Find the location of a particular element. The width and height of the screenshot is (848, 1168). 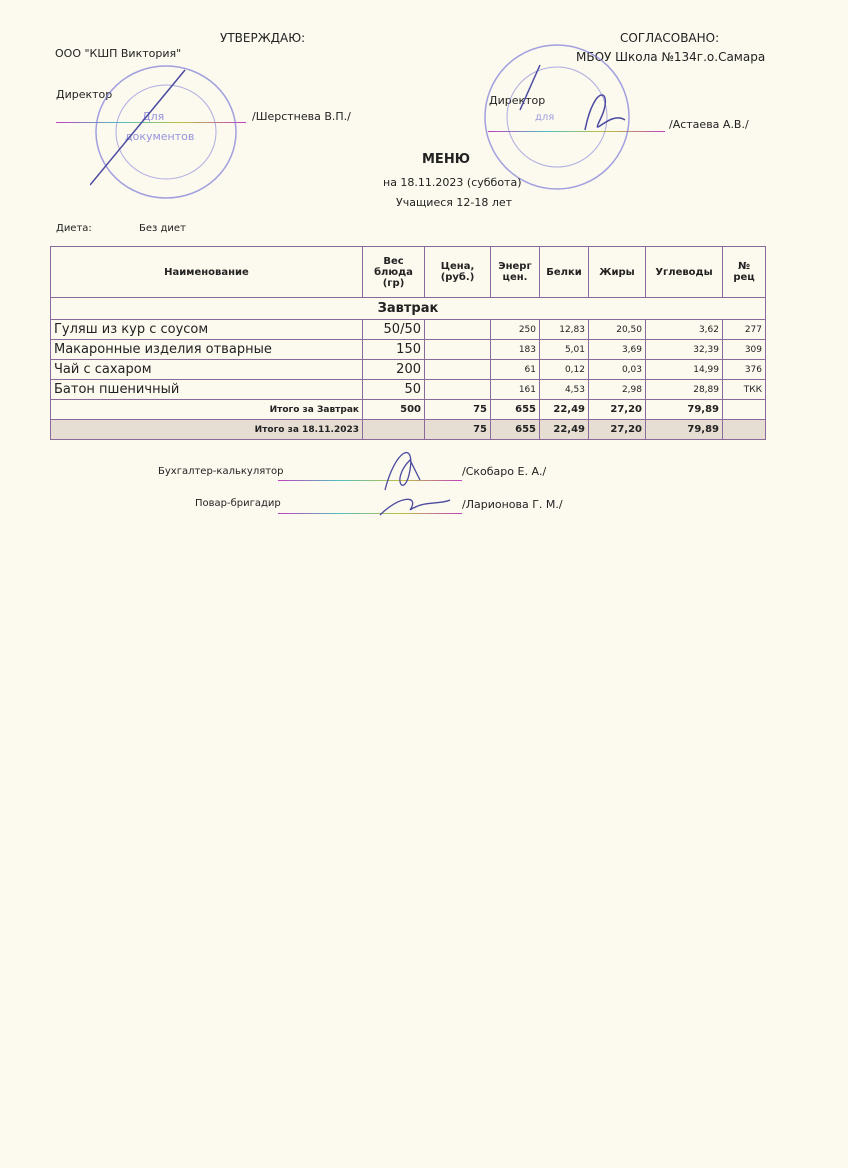

accountant-role: Бухгалтер-калькулятор is located at coordinates (221, 471).